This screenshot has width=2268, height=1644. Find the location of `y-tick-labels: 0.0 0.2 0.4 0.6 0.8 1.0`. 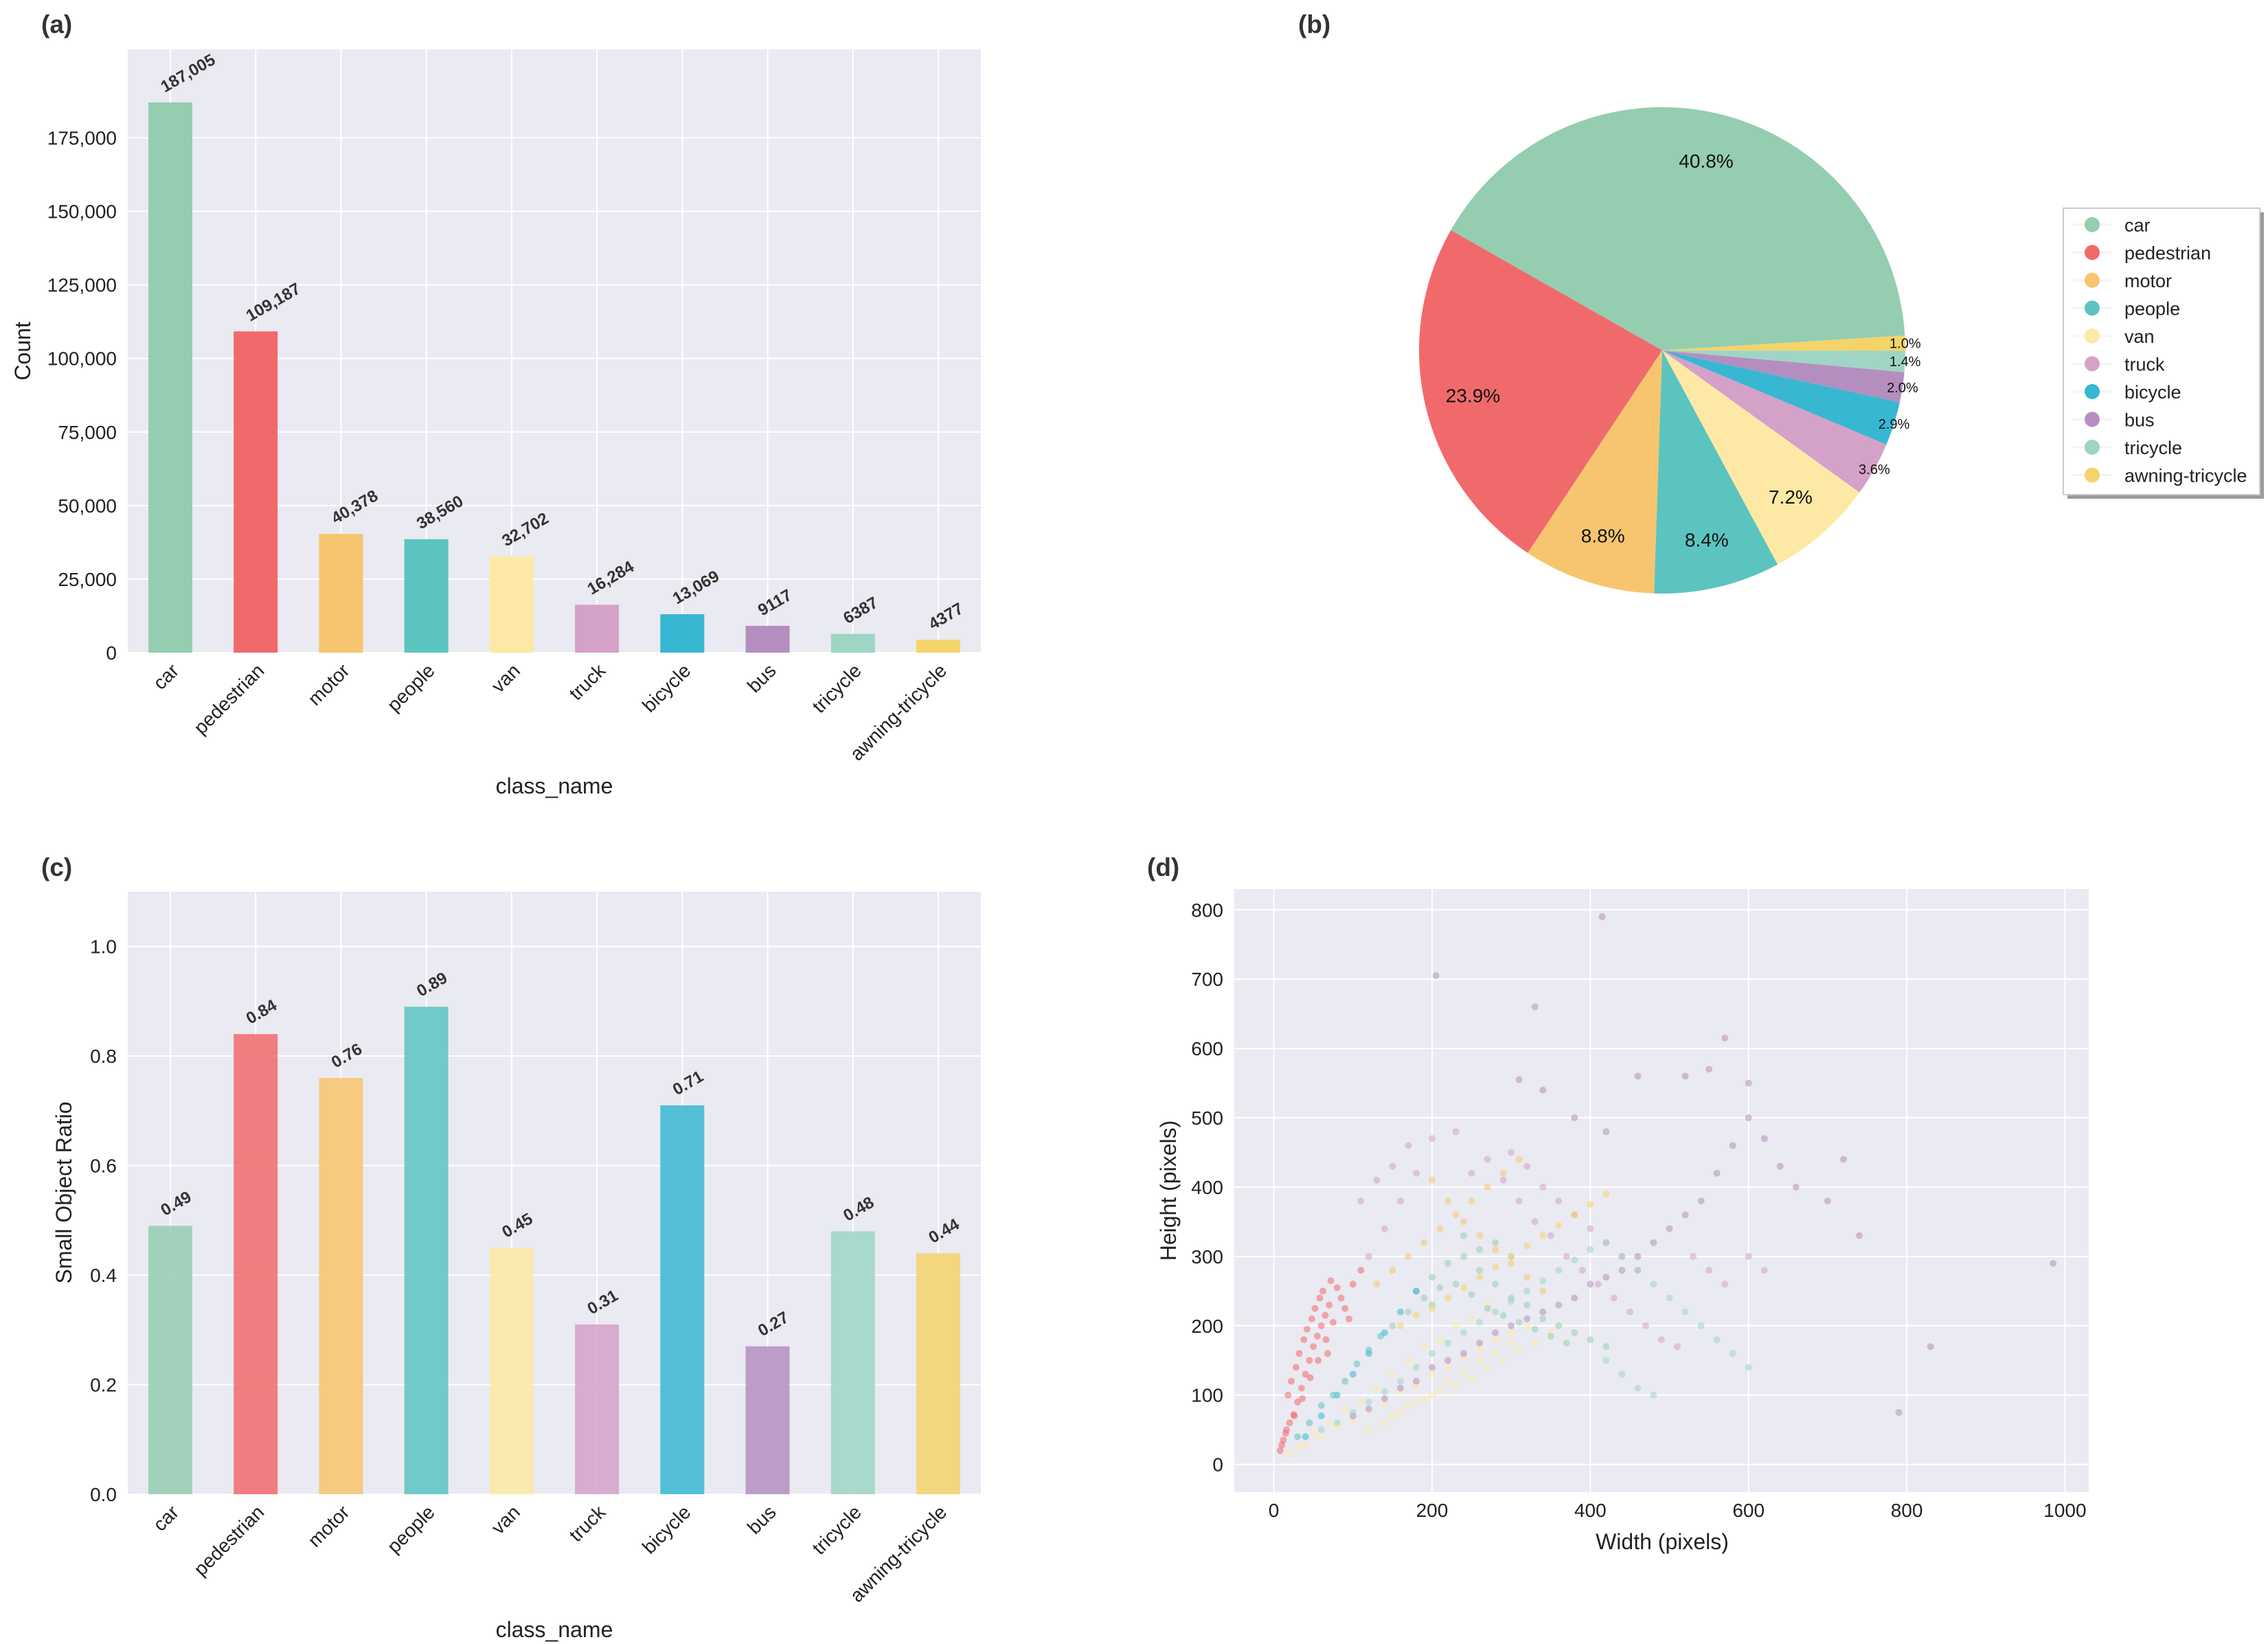

y-tick-labels: 0.0 0.2 0.4 0.6 0.8 1.0 is located at coordinates (104, 1220).